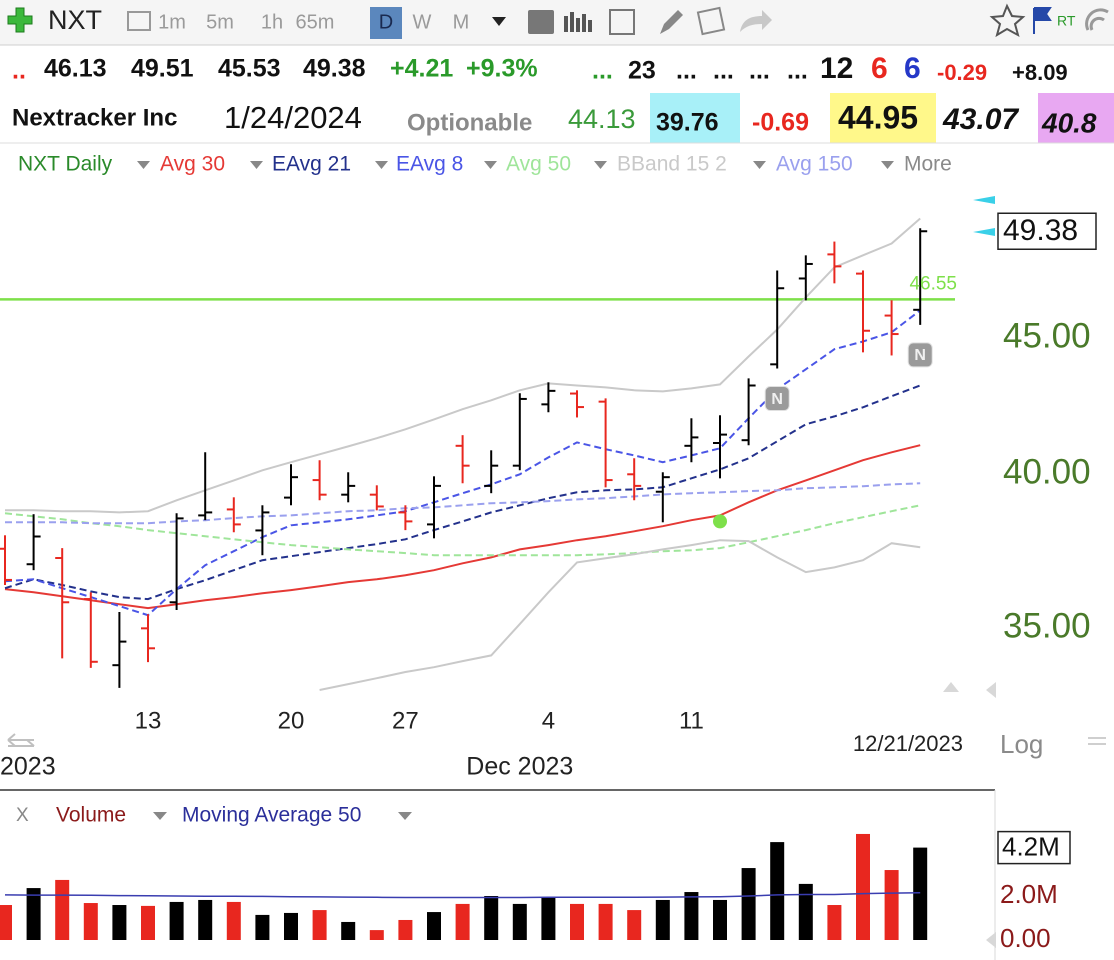 This screenshot has width=1114, height=960. Describe the element at coordinates (720, 521) in the screenshot. I see `signal-dot` at that location.